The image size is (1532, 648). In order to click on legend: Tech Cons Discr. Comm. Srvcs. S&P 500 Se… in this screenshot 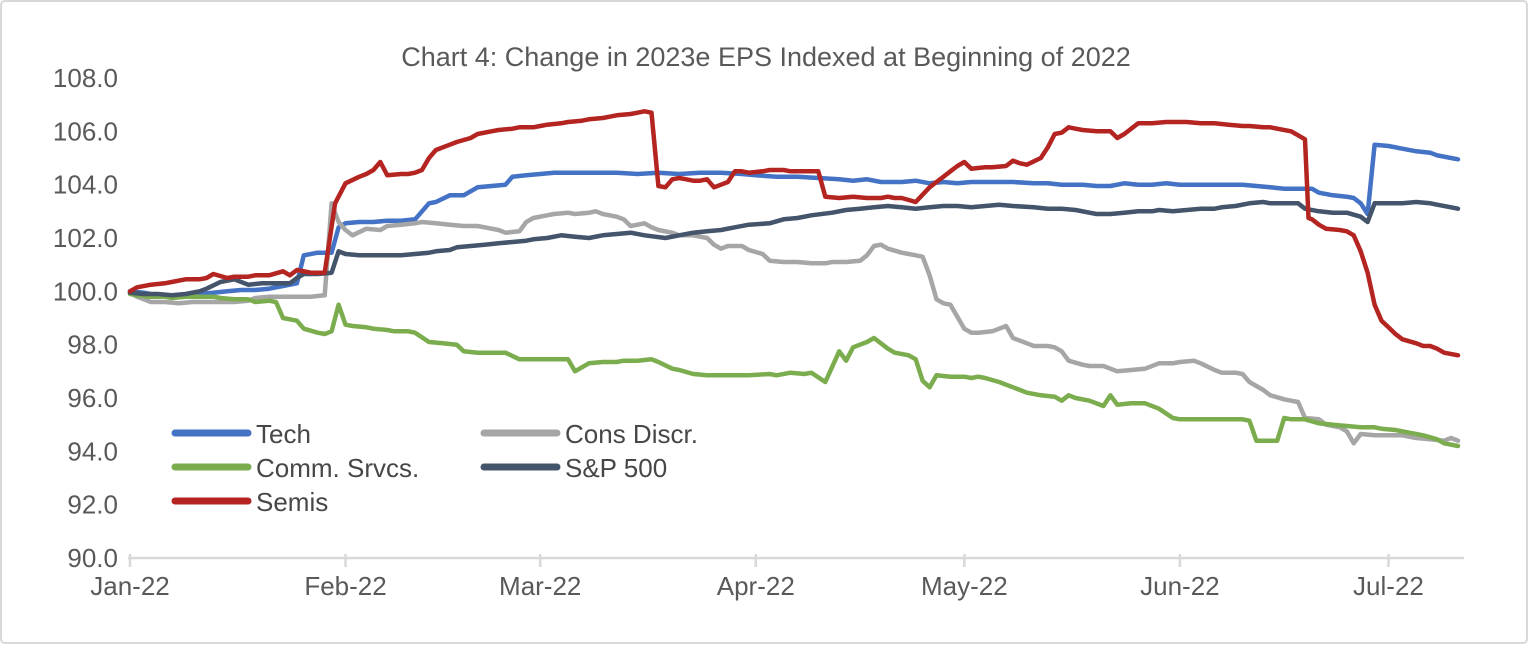, I will do `click(434, 468)`.